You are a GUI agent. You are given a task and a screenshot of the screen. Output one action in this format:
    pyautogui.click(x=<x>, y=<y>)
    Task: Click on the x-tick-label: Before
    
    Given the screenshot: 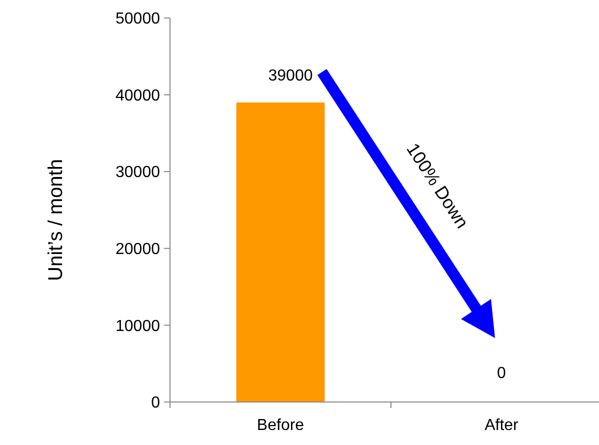 What is the action you would take?
    pyautogui.click(x=280, y=425)
    